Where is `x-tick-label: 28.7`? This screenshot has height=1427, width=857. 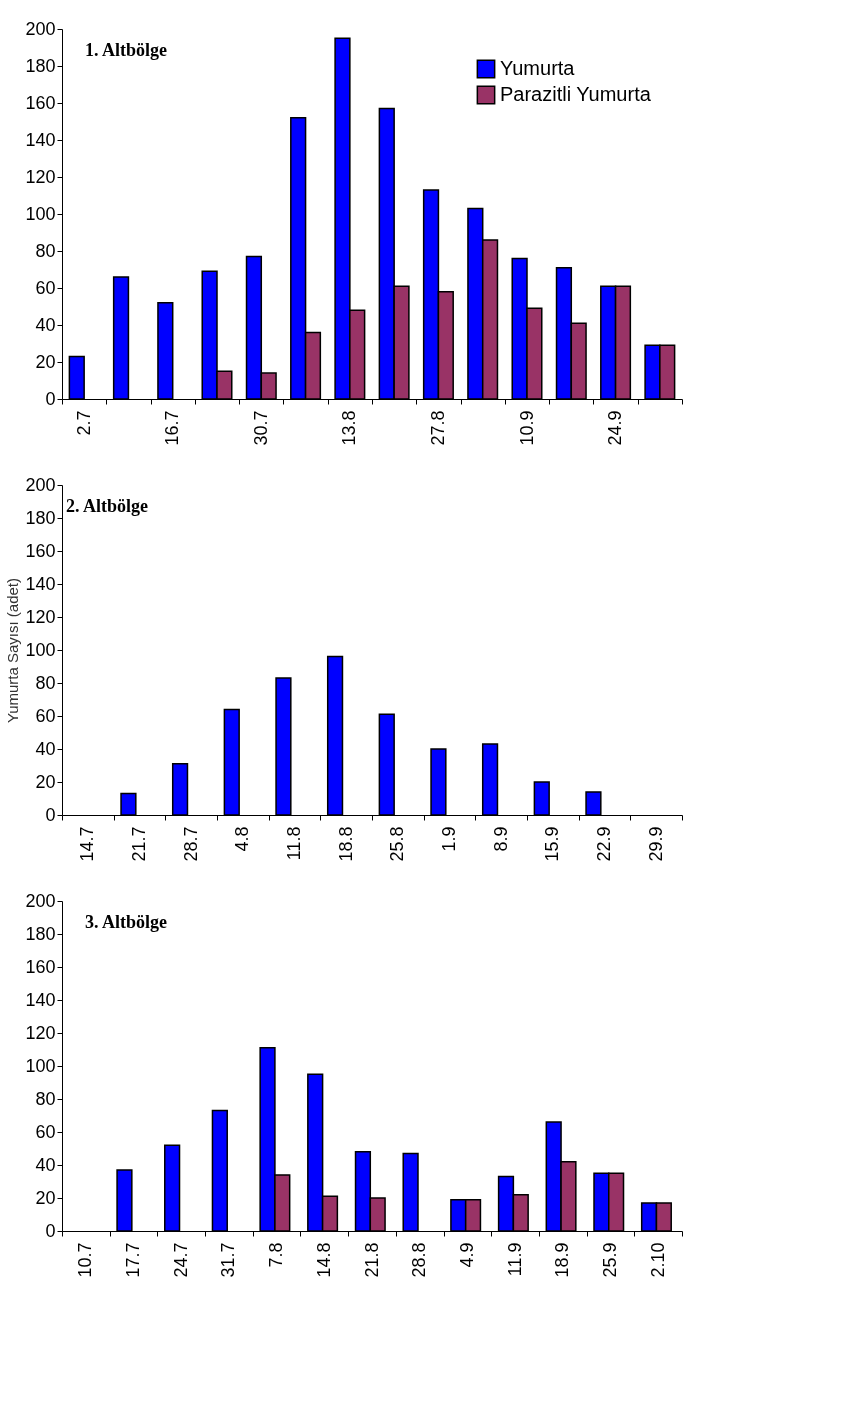
x-tick-label: 28.7 is located at coordinates (190, 844).